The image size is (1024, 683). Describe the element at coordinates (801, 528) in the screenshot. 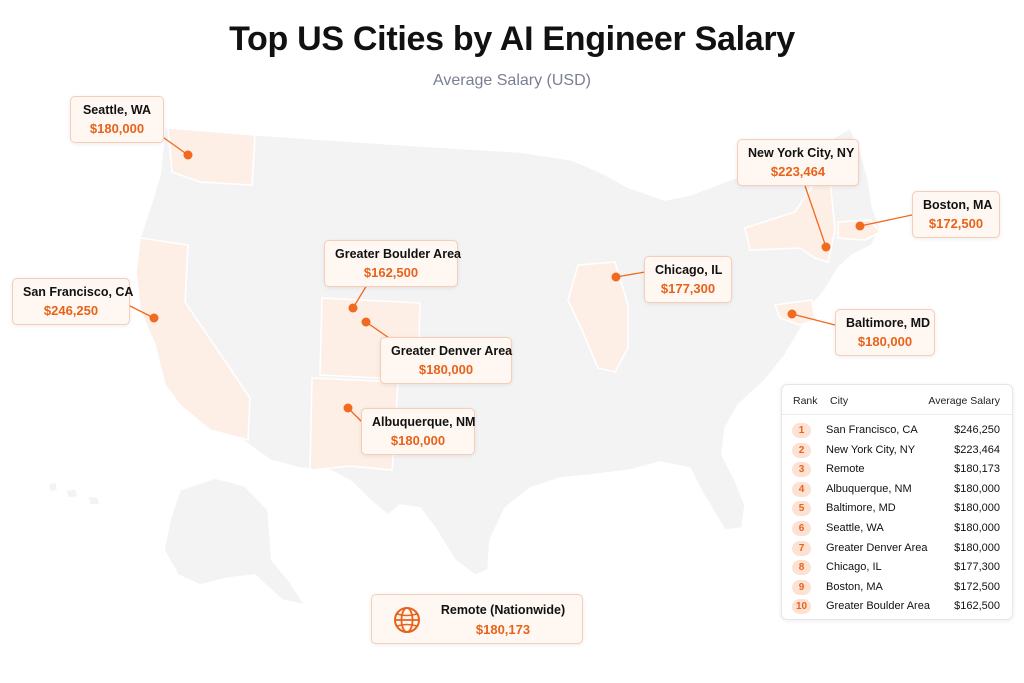

I see `rank-badge: 6` at that location.